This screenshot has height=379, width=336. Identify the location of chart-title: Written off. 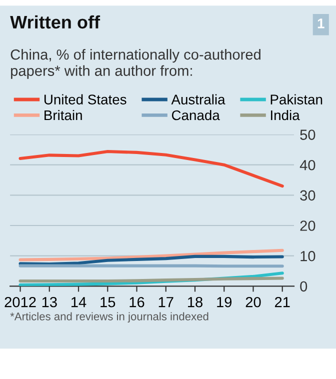
(55, 22).